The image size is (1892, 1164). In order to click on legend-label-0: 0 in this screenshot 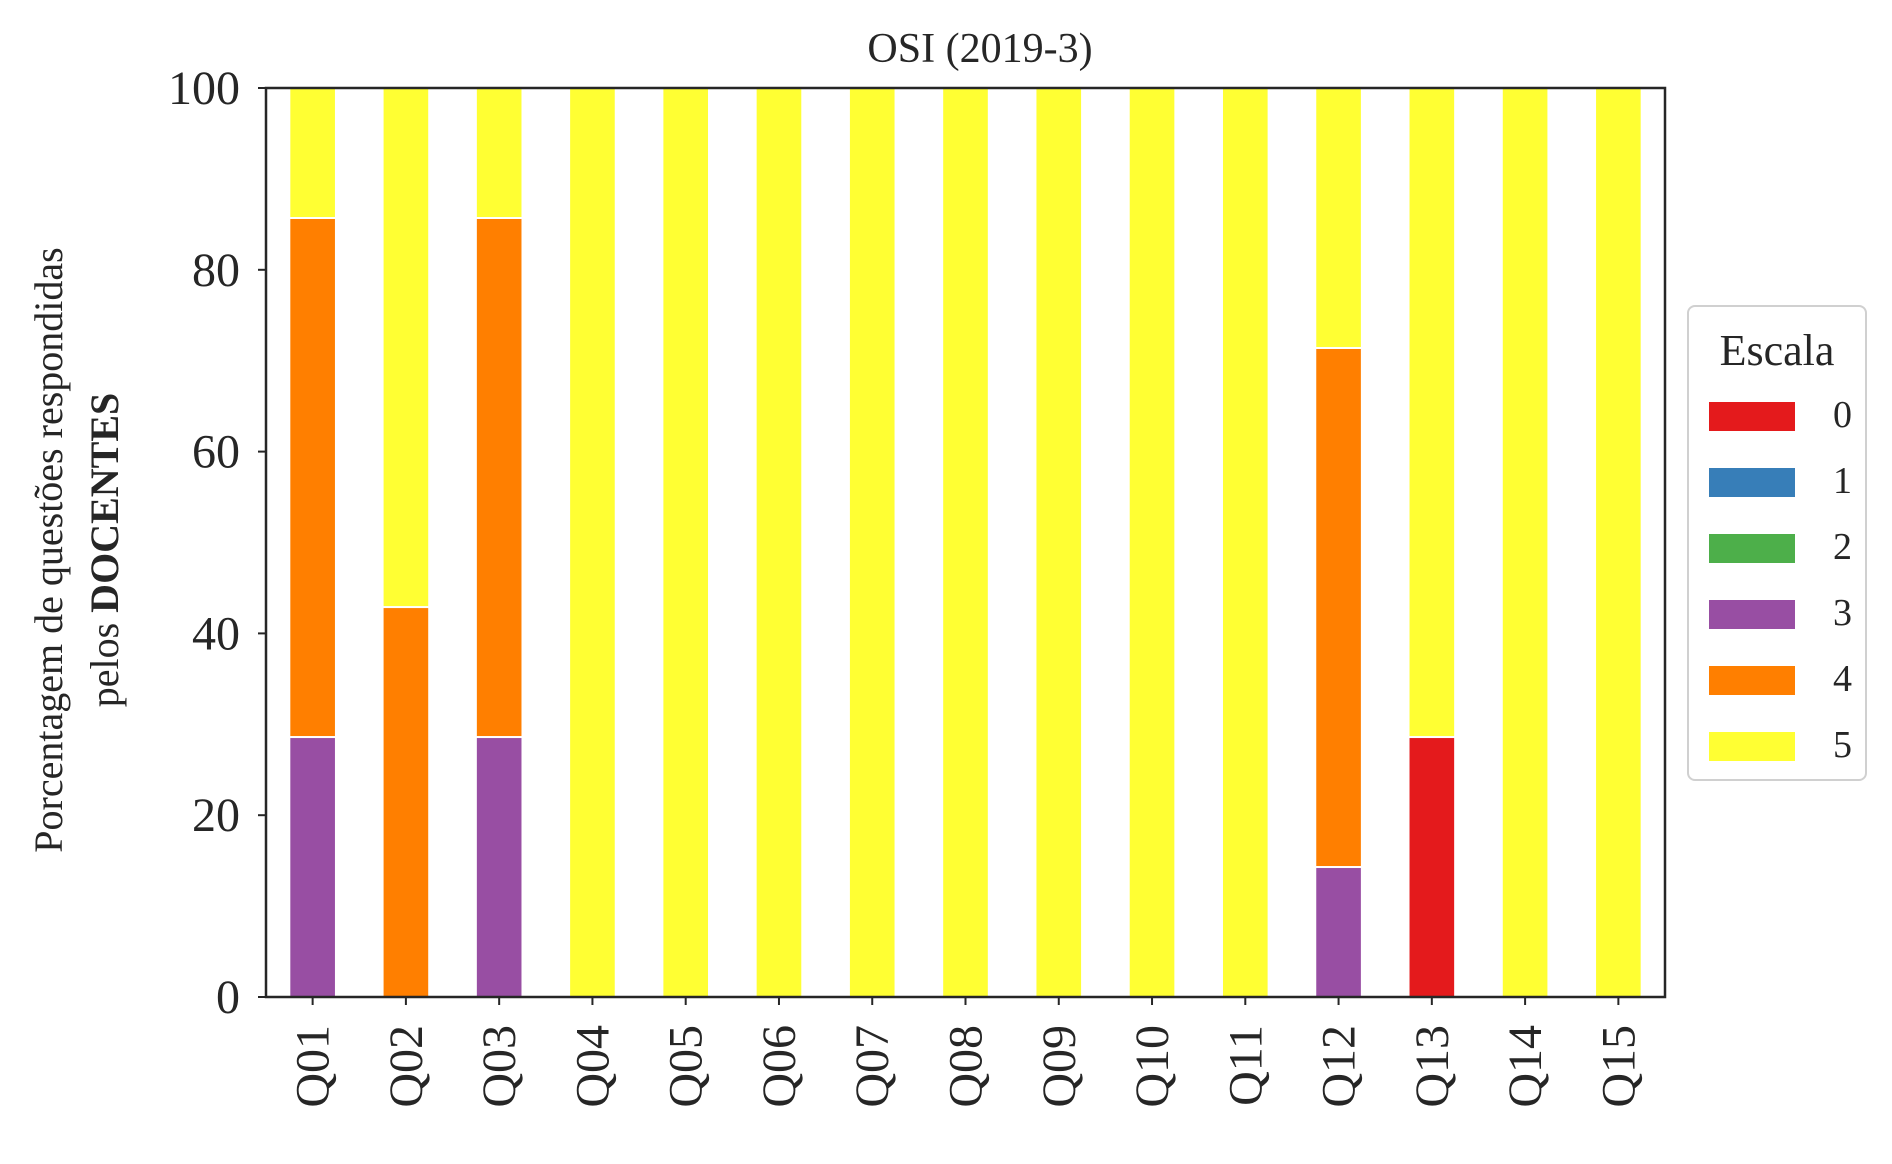, I will do `click(1842, 415)`.